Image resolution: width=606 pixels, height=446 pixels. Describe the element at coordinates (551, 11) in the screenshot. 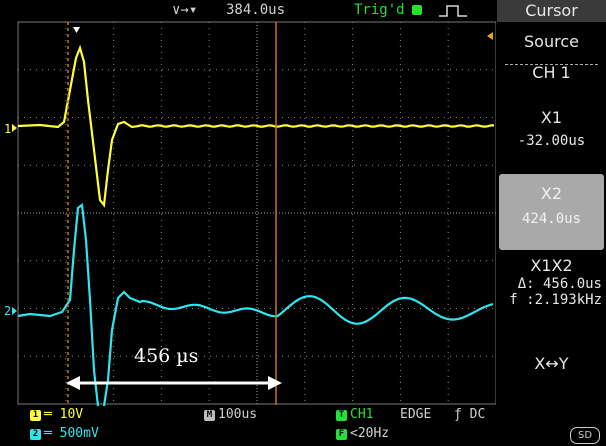

I see `menu-title: Cursor` at that location.